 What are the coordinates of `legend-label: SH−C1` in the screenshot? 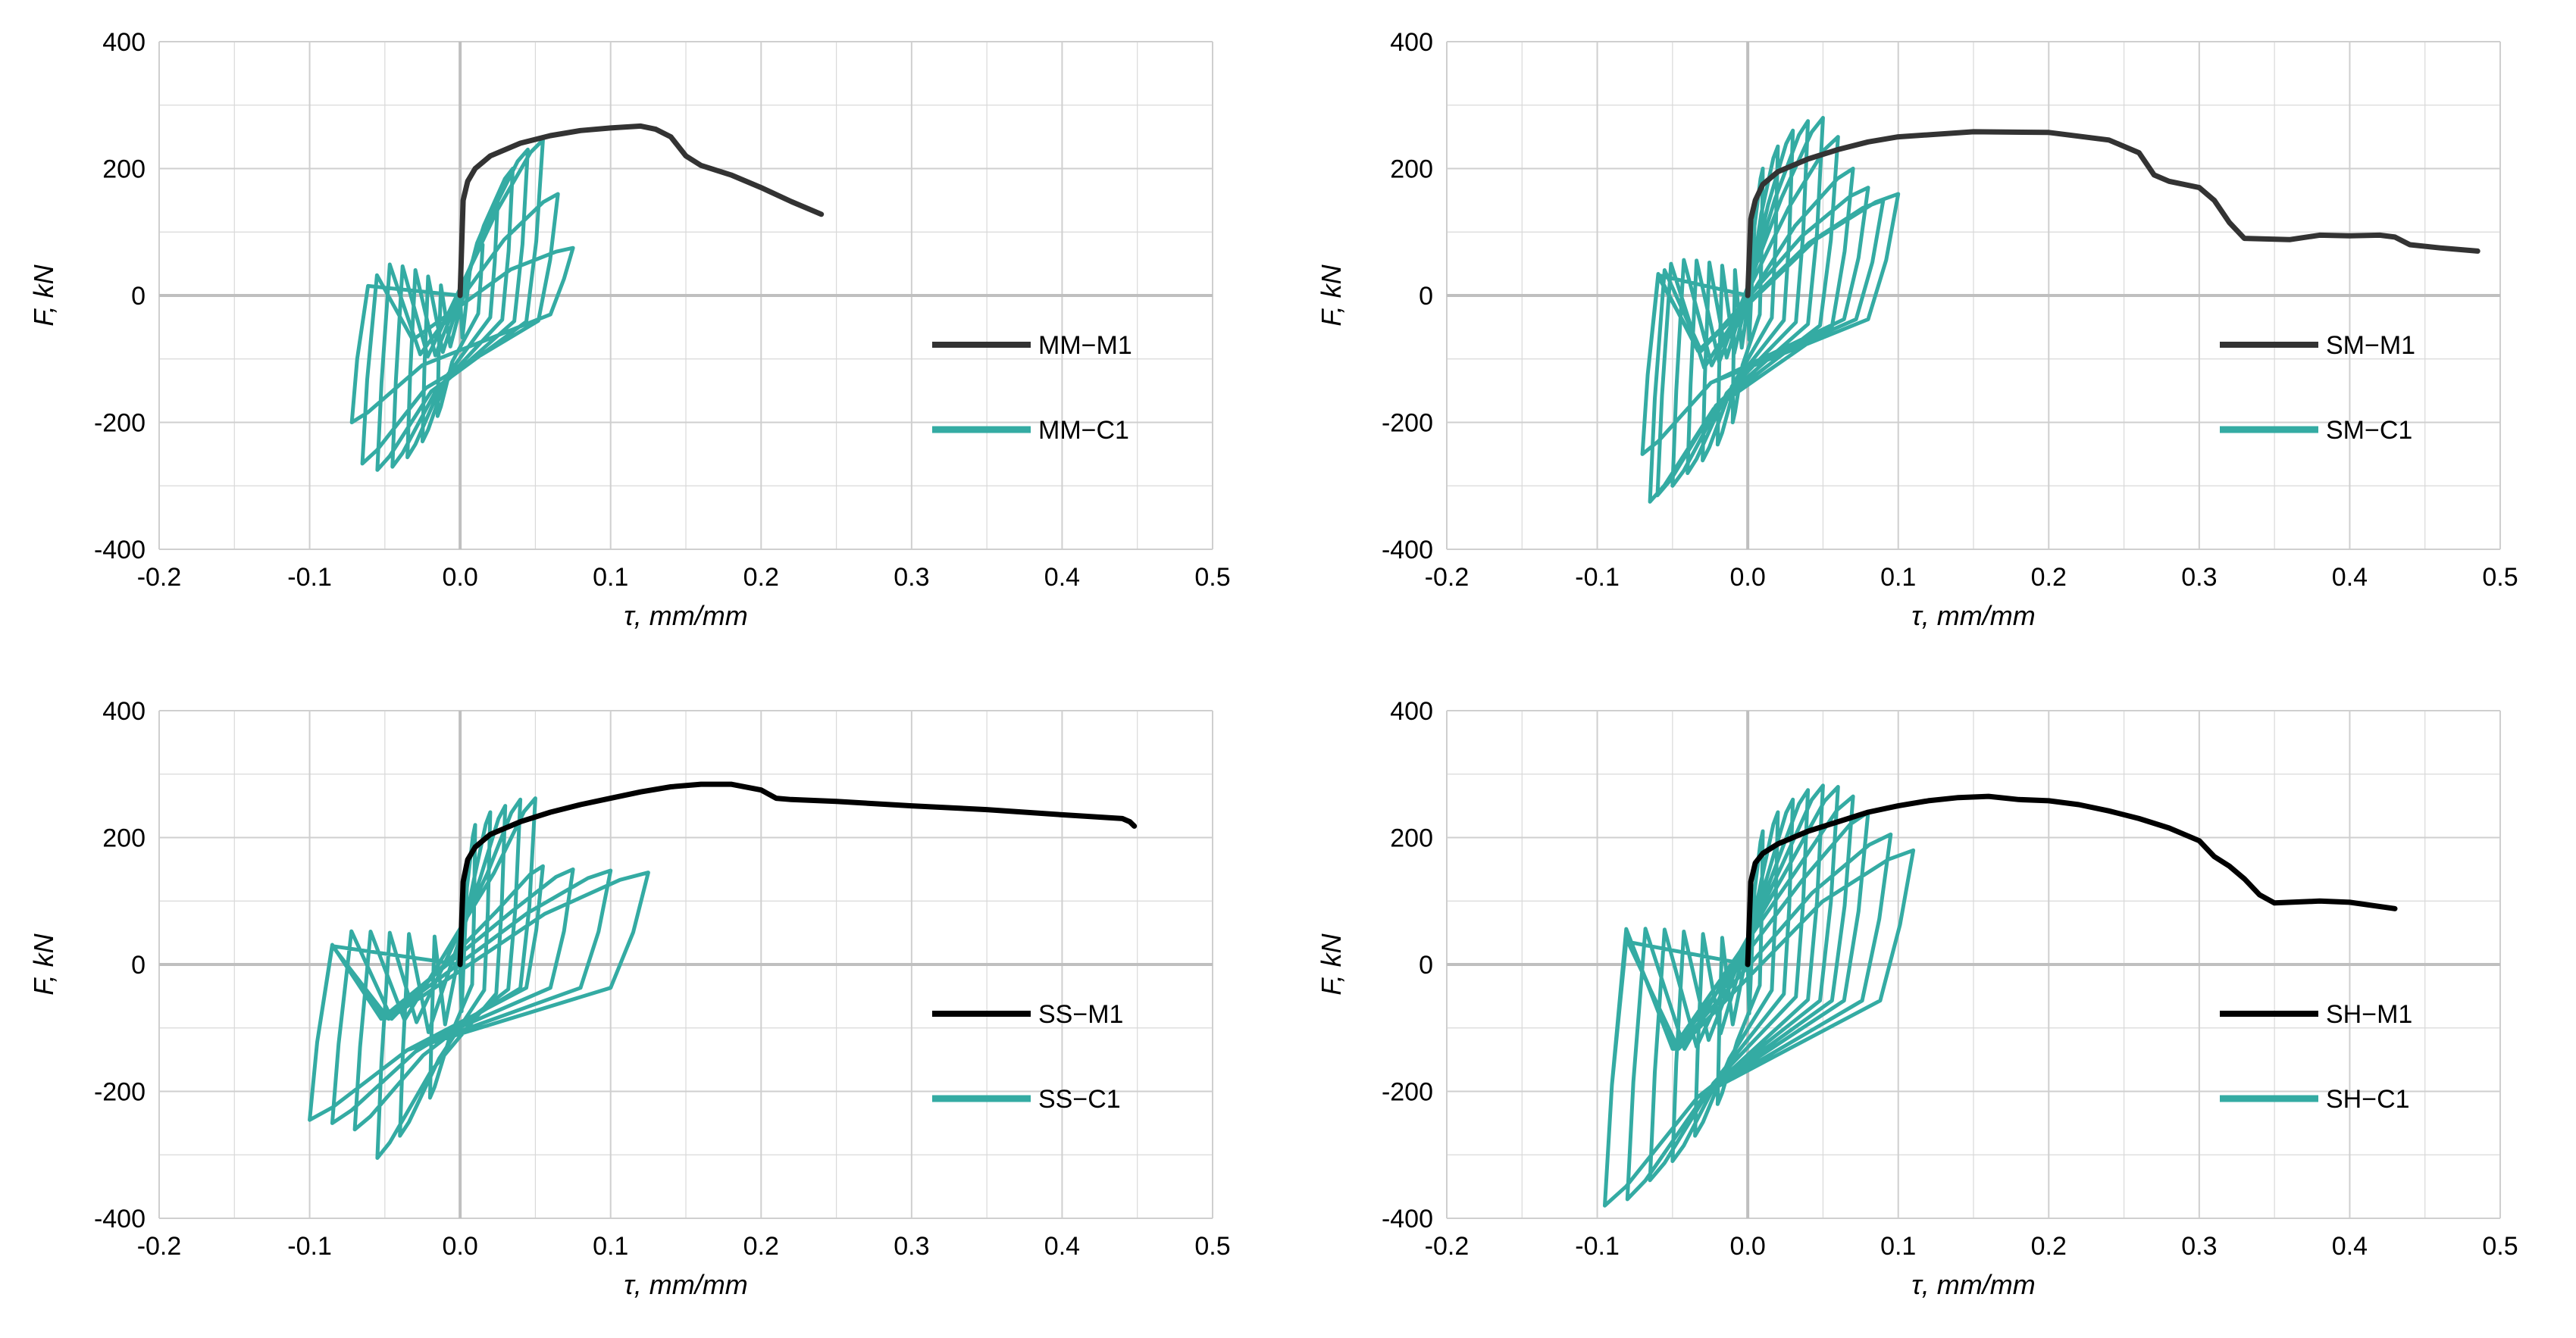 It's located at (2368, 1099).